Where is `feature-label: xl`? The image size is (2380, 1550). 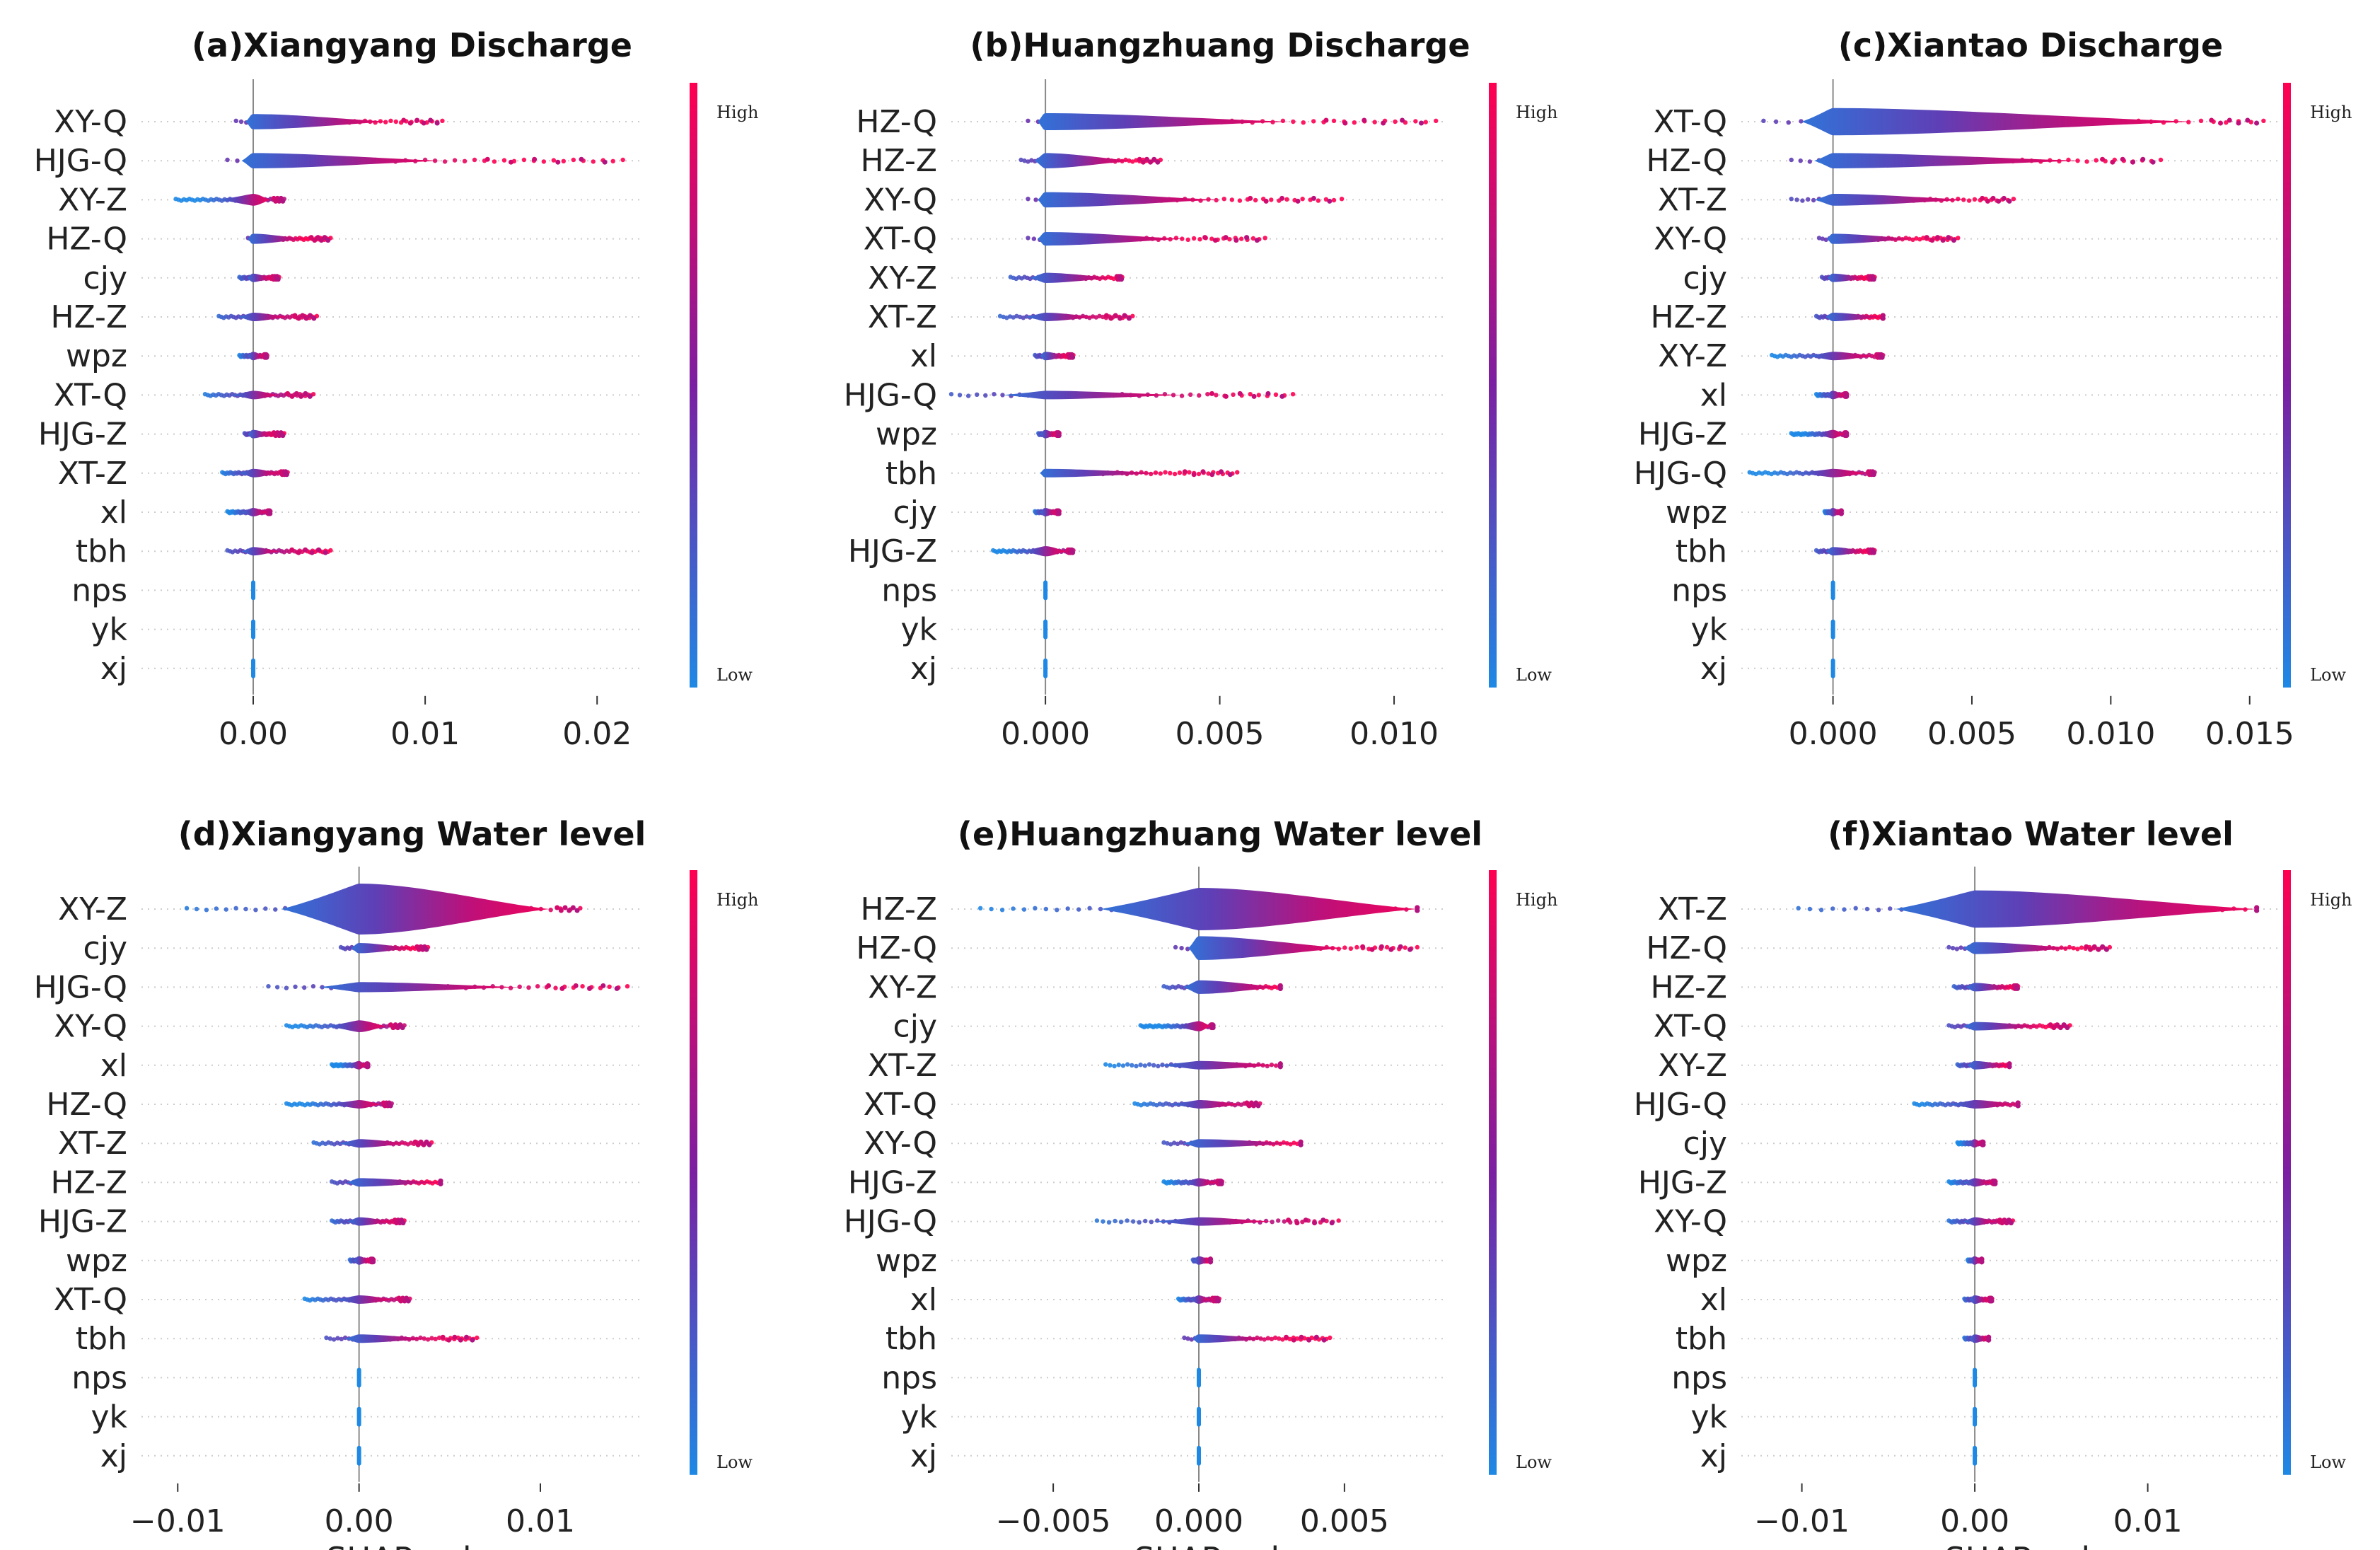 feature-label: xl is located at coordinates (924, 356).